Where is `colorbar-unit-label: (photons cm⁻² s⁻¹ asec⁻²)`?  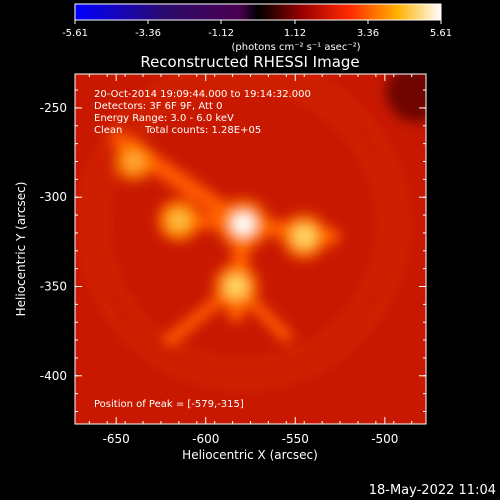 colorbar-unit-label: (photons cm⁻² s⁻¹ asec⁻²) is located at coordinates (295, 47).